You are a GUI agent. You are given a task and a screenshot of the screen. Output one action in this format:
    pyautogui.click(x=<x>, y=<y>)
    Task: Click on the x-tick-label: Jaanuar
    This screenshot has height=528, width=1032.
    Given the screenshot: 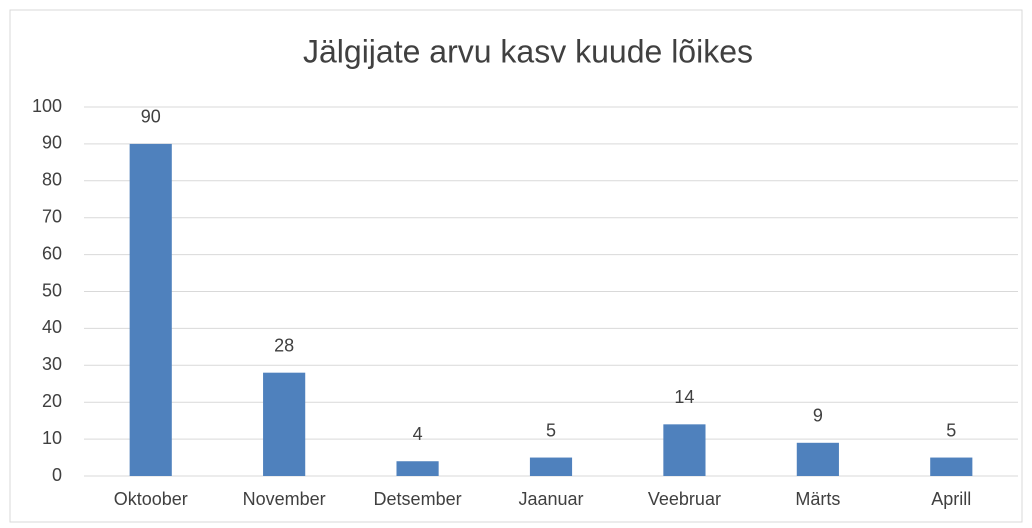 What is the action you would take?
    pyautogui.click(x=550, y=499)
    